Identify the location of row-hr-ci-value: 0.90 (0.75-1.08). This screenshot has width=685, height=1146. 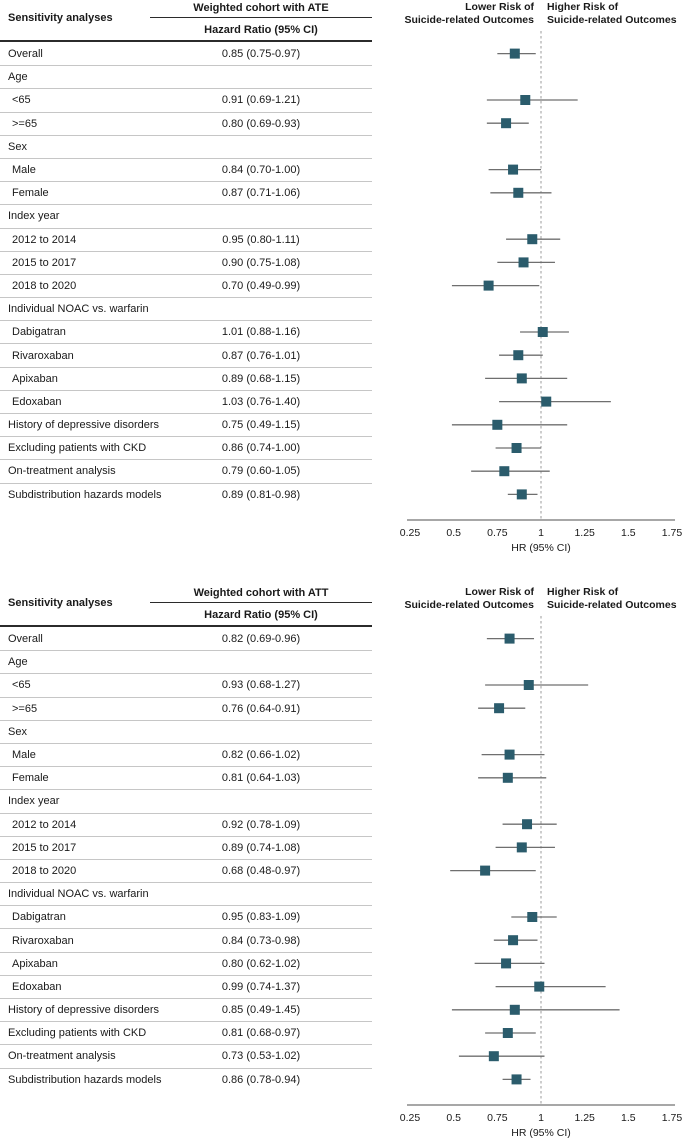
(261, 262).